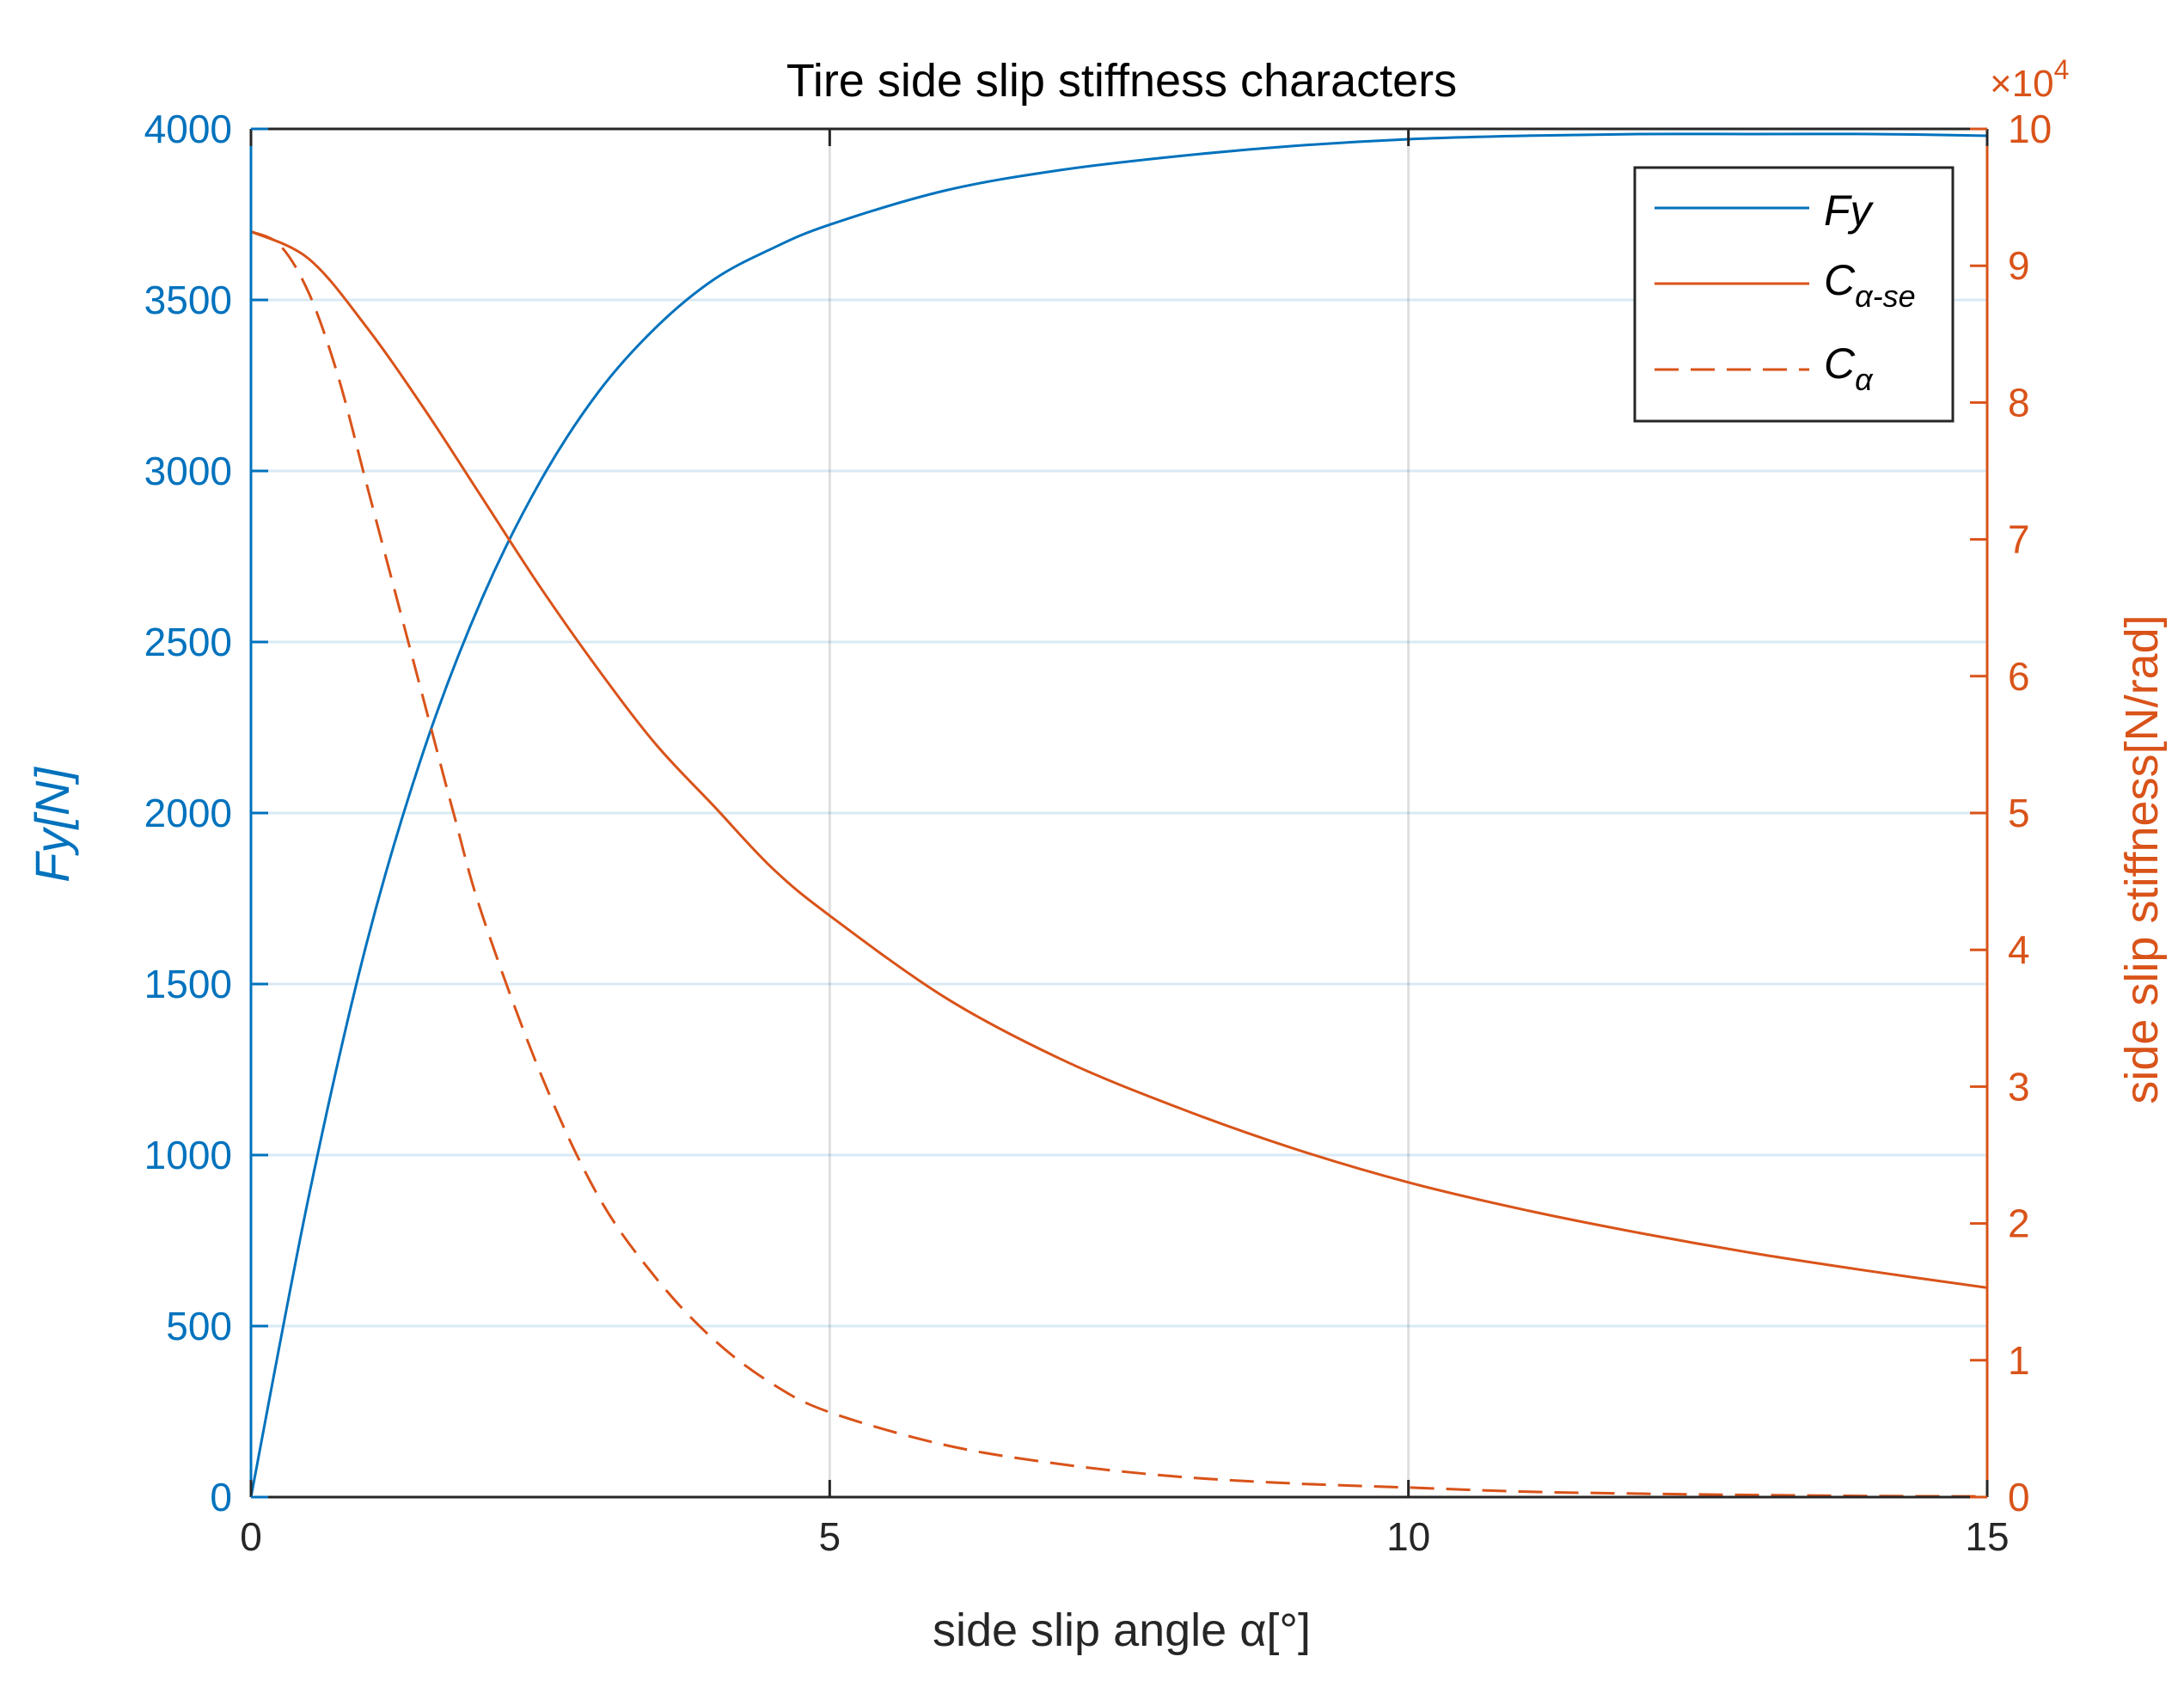 Image resolution: width=2184 pixels, height=1681 pixels. What do you see at coordinates (52, 825) in the screenshot?
I see `y-axis-left-label: Fy[N]` at bounding box center [52, 825].